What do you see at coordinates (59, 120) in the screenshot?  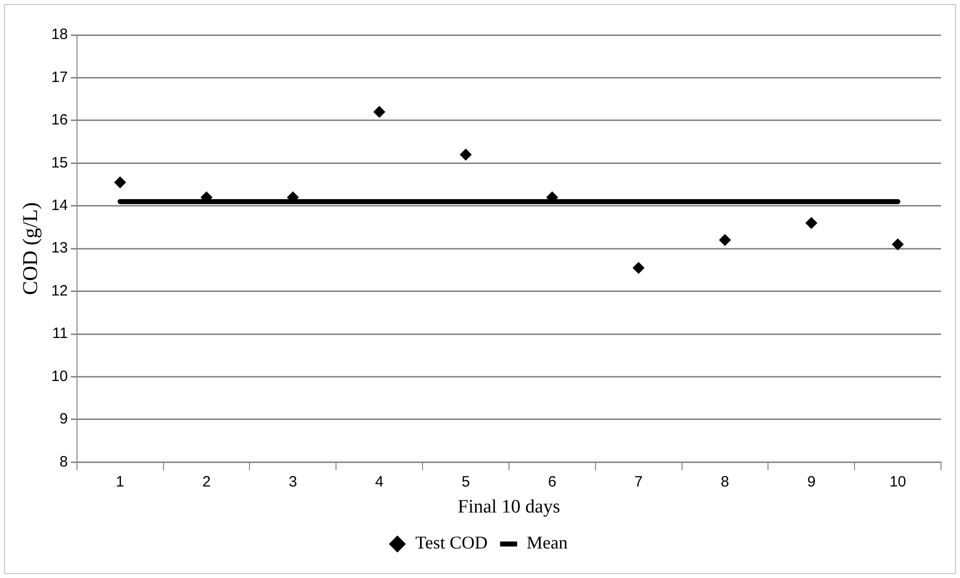 I see `y-tick-label: 16` at bounding box center [59, 120].